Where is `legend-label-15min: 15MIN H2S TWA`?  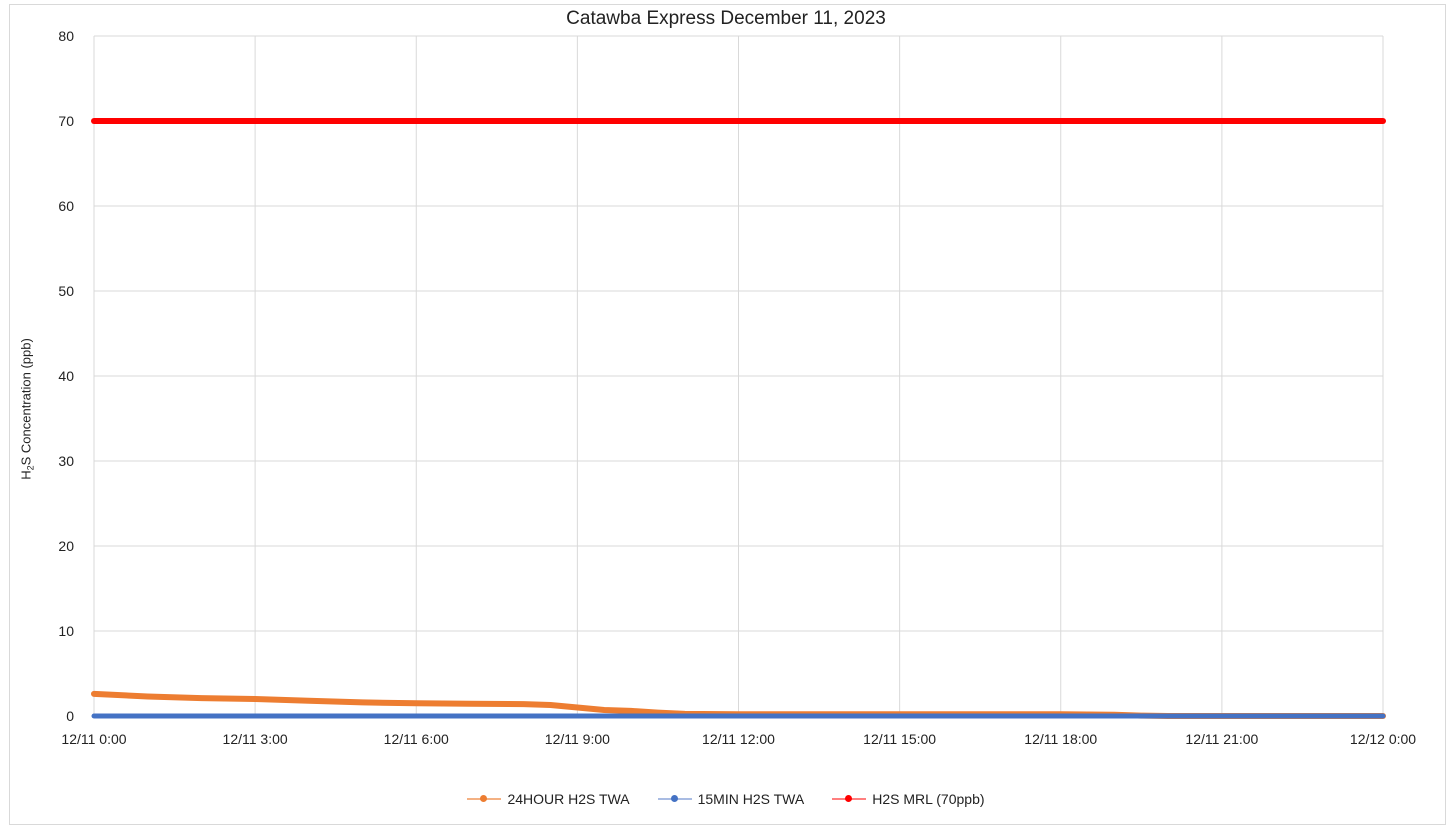 legend-label-15min: 15MIN H2S TWA is located at coordinates (751, 799).